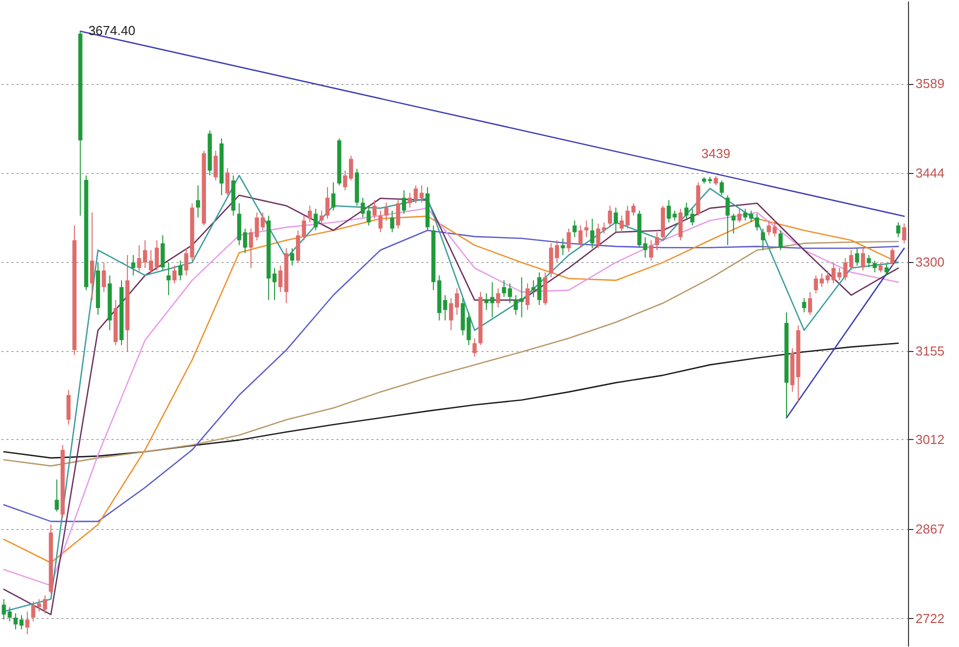  I want to click on annotation: 3439, so click(715, 154).